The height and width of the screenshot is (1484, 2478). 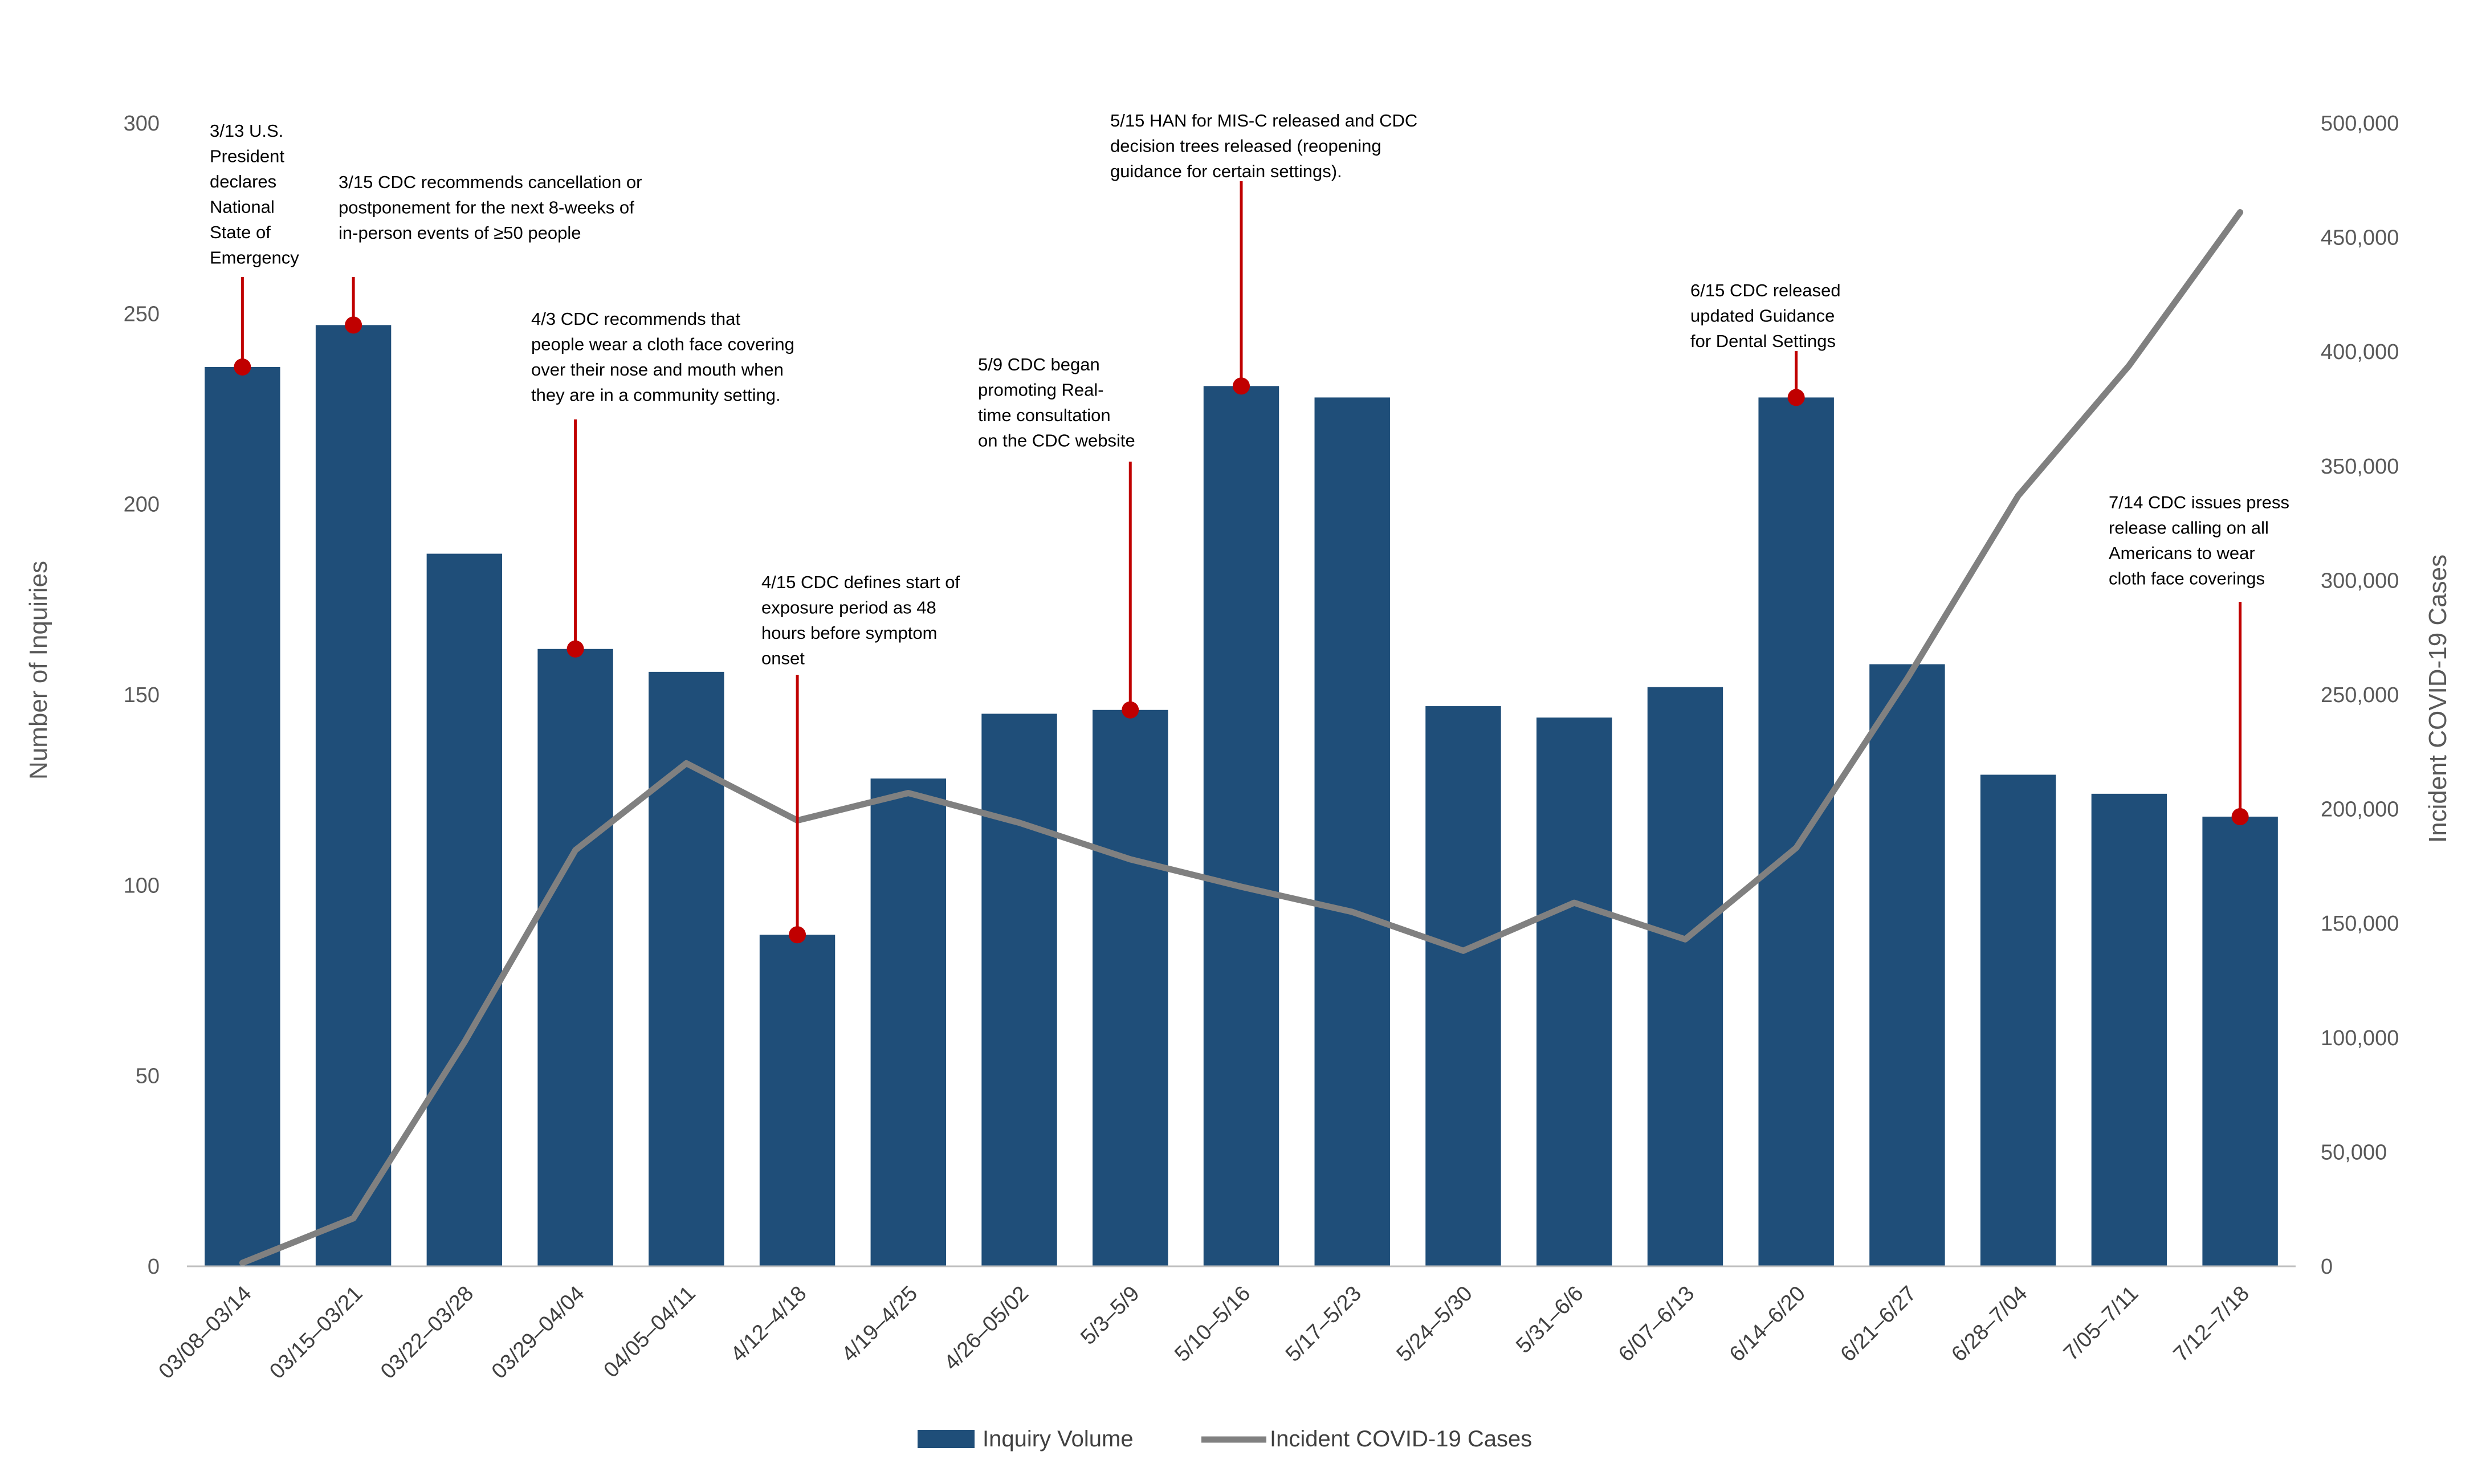 What do you see at coordinates (1110, 1316) in the screenshot?
I see `x-tick-label: 5/3–5/9` at bounding box center [1110, 1316].